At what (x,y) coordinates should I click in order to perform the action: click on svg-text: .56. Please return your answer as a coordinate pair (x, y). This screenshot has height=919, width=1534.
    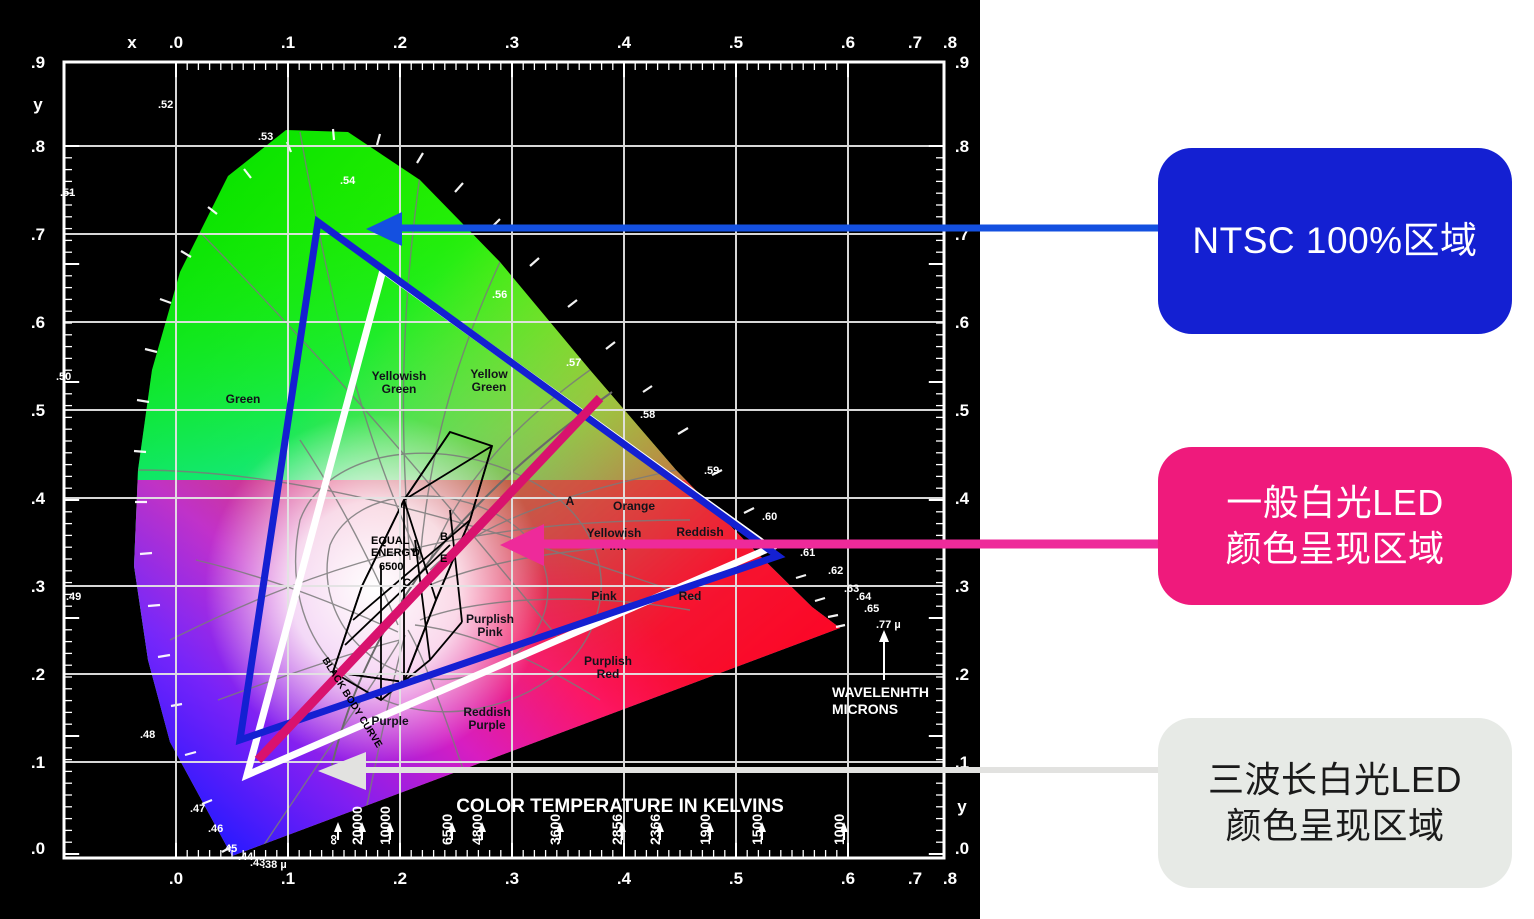
    Looking at the image, I should click on (499, 295).